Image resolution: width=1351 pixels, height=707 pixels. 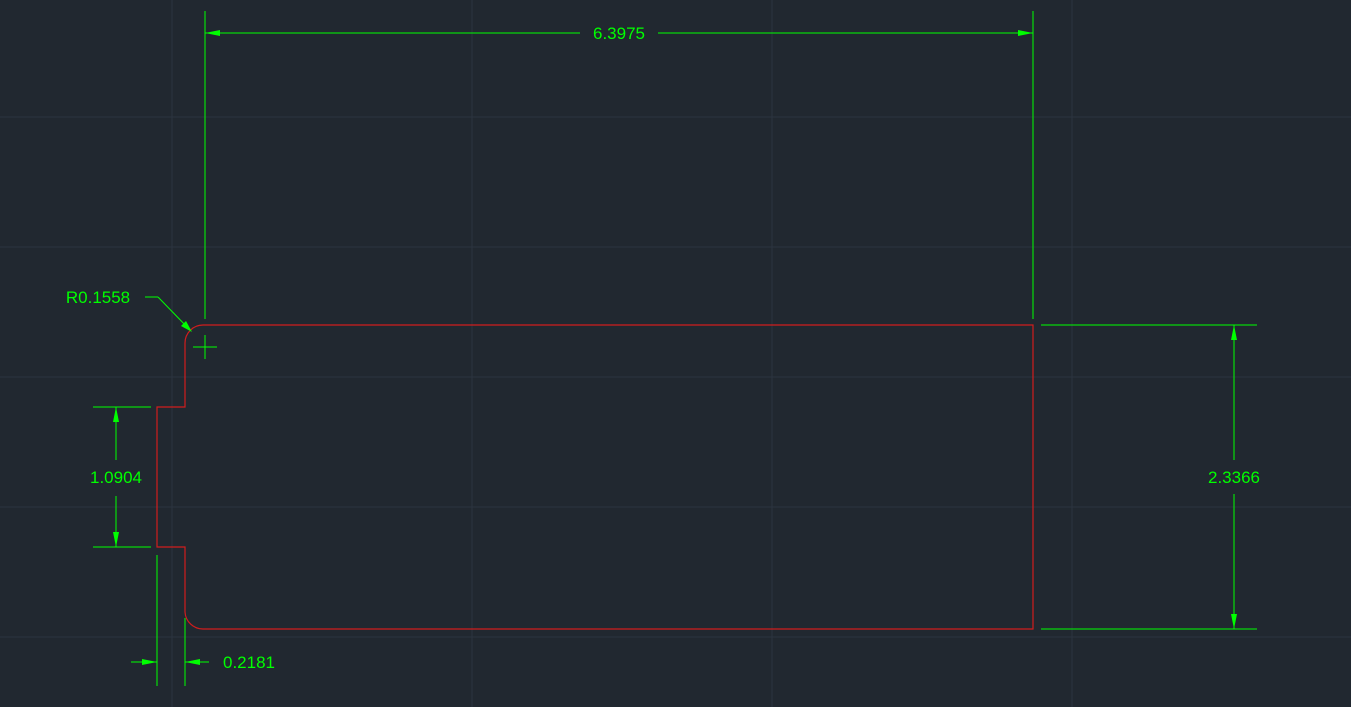 What do you see at coordinates (116, 477) in the screenshot?
I see `dimension-label-tab-height: 1.0904` at bounding box center [116, 477].